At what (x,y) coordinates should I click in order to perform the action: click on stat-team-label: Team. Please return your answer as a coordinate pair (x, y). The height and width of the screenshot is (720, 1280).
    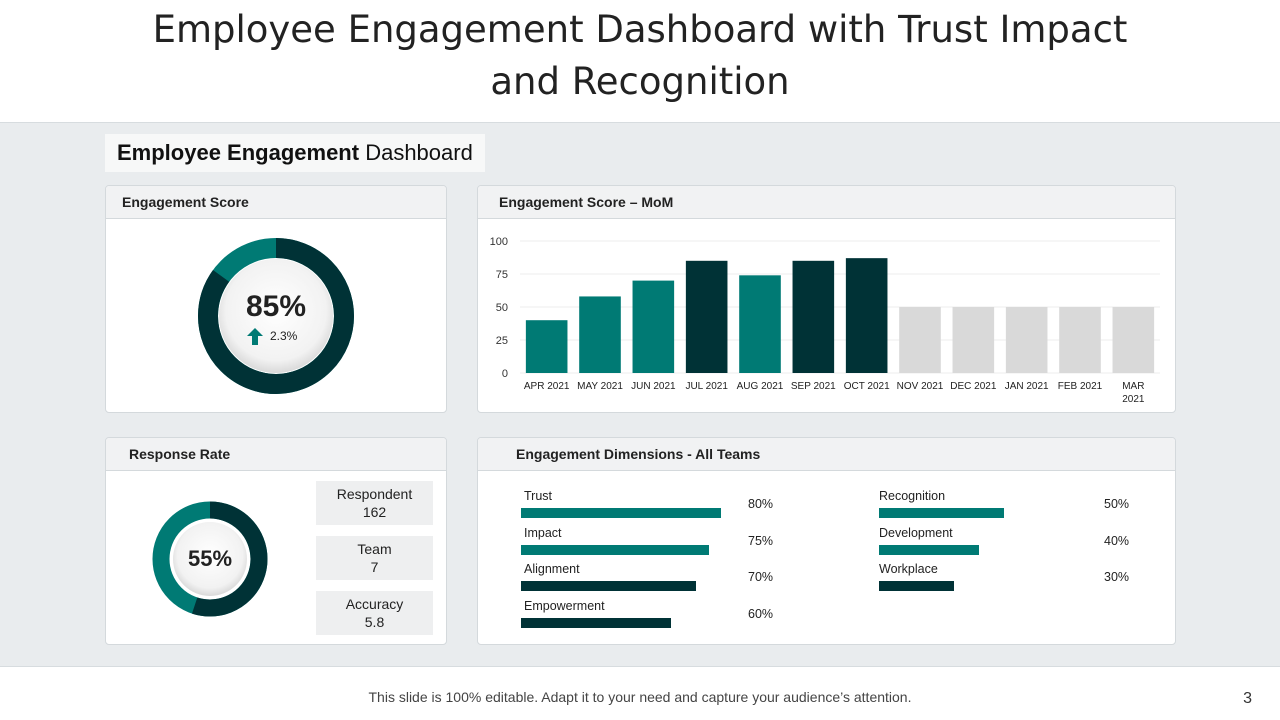
    Looking at the image, I should click on (374, 549).